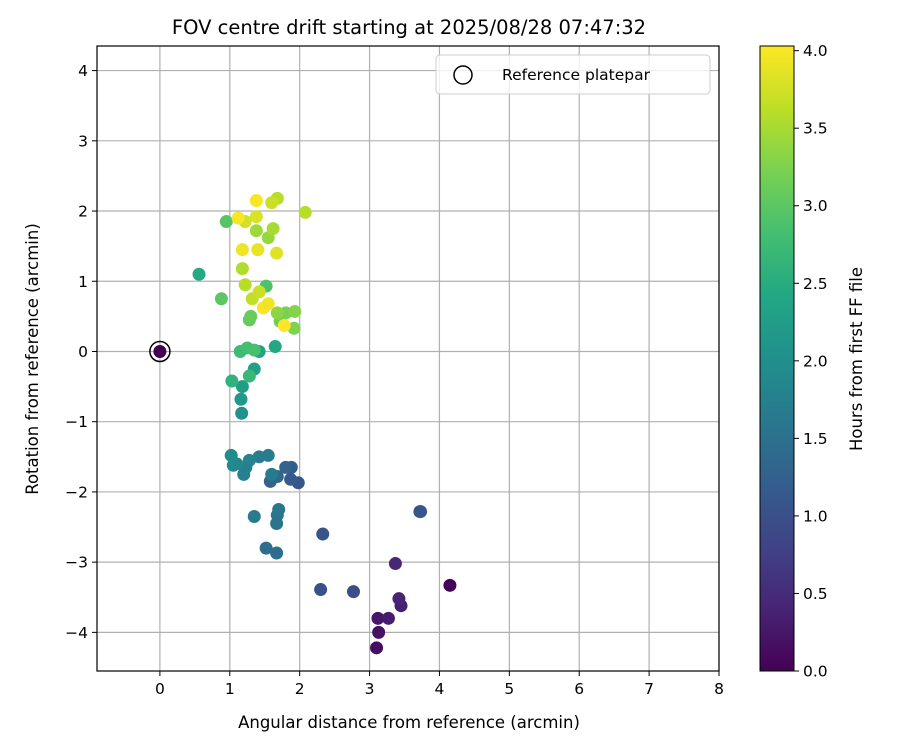 The image size is (900, 750). Describe the element at coordinates (509, 689) in the screenshot. I see `x-tick-label: 5` at that location.